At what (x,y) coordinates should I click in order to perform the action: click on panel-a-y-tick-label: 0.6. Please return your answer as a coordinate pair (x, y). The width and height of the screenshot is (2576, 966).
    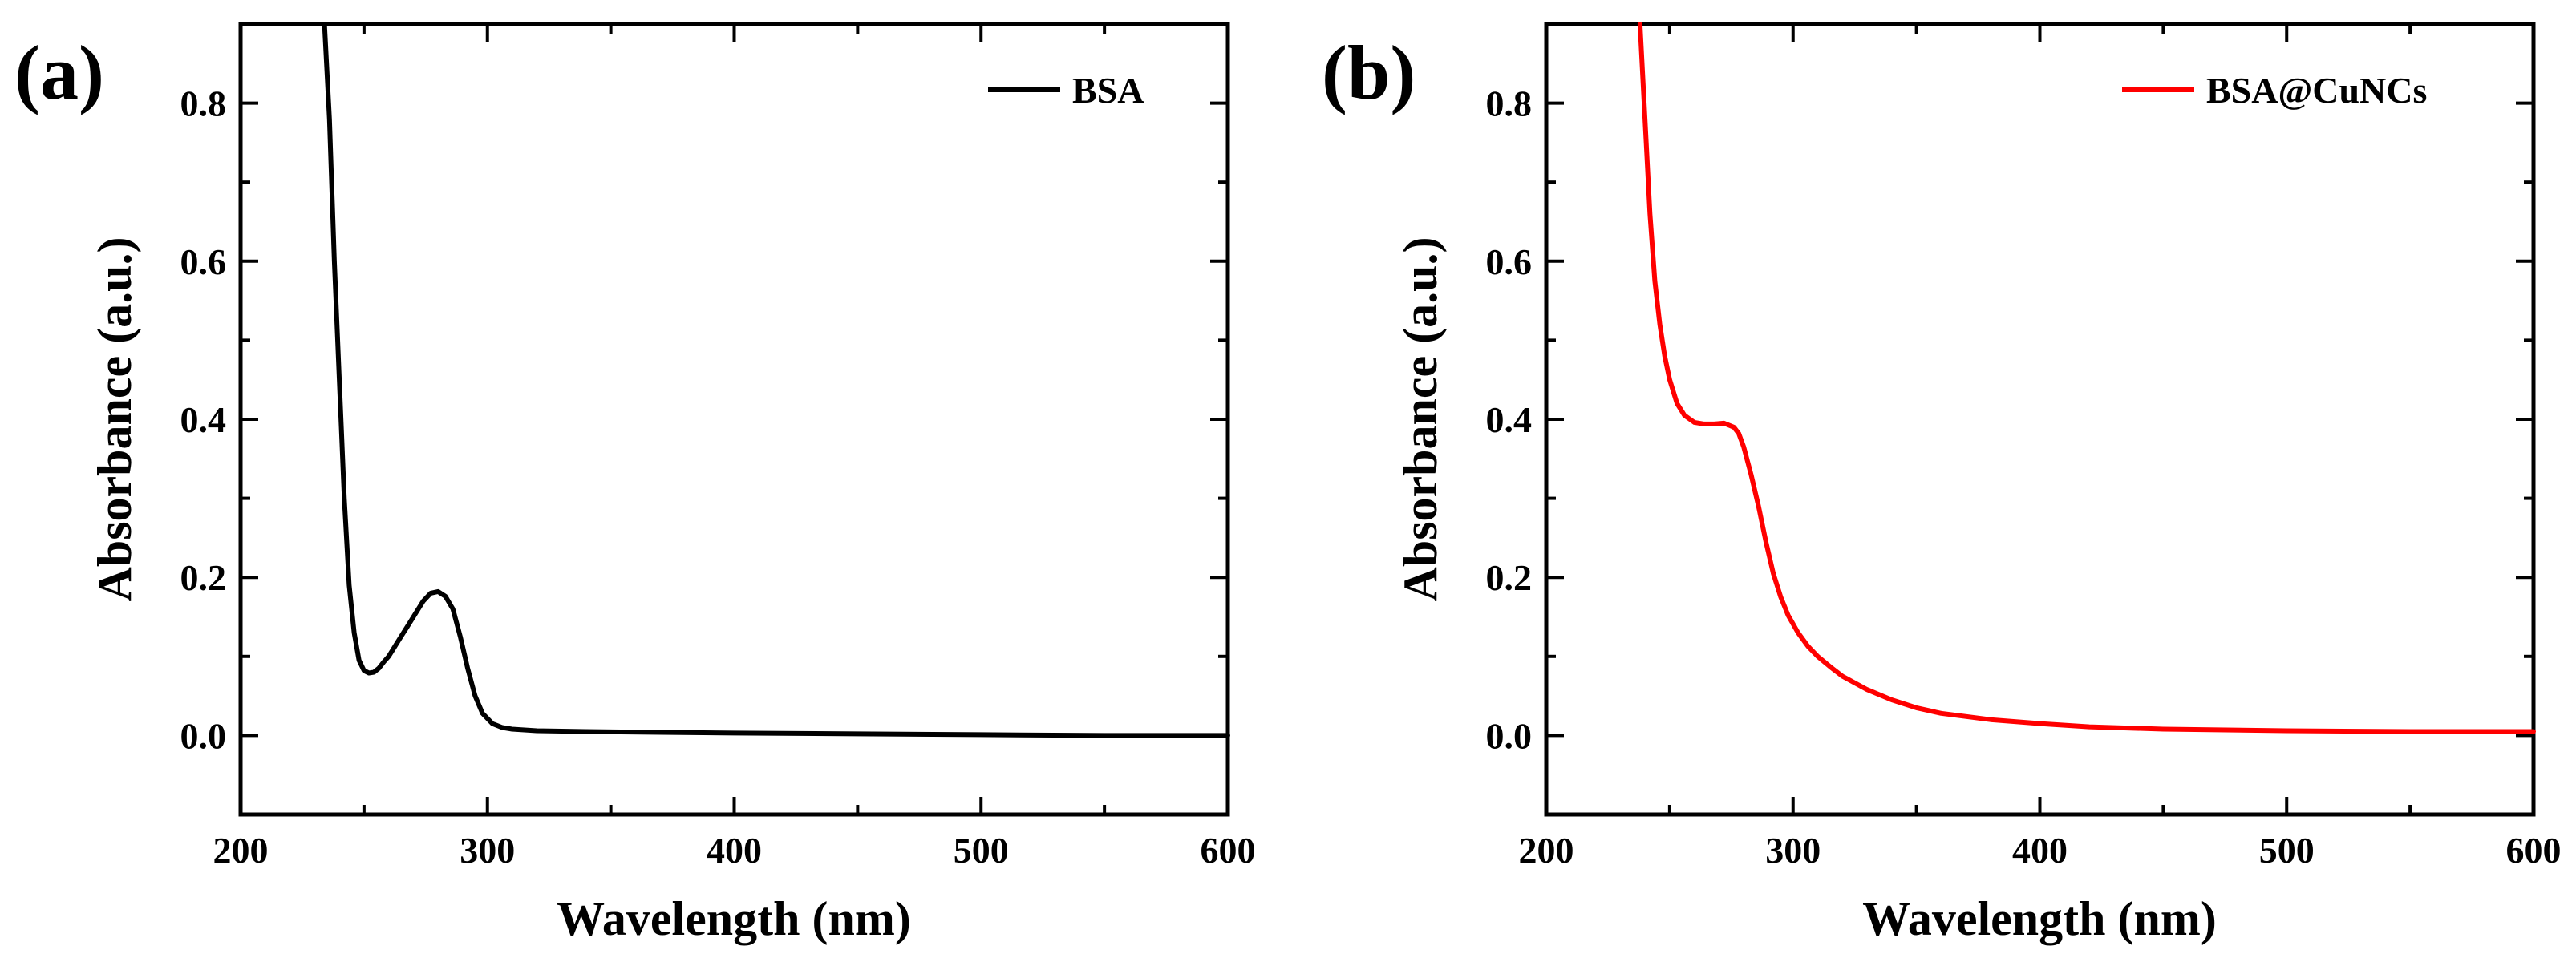
    Looking at the image, I should click on (203, 261).